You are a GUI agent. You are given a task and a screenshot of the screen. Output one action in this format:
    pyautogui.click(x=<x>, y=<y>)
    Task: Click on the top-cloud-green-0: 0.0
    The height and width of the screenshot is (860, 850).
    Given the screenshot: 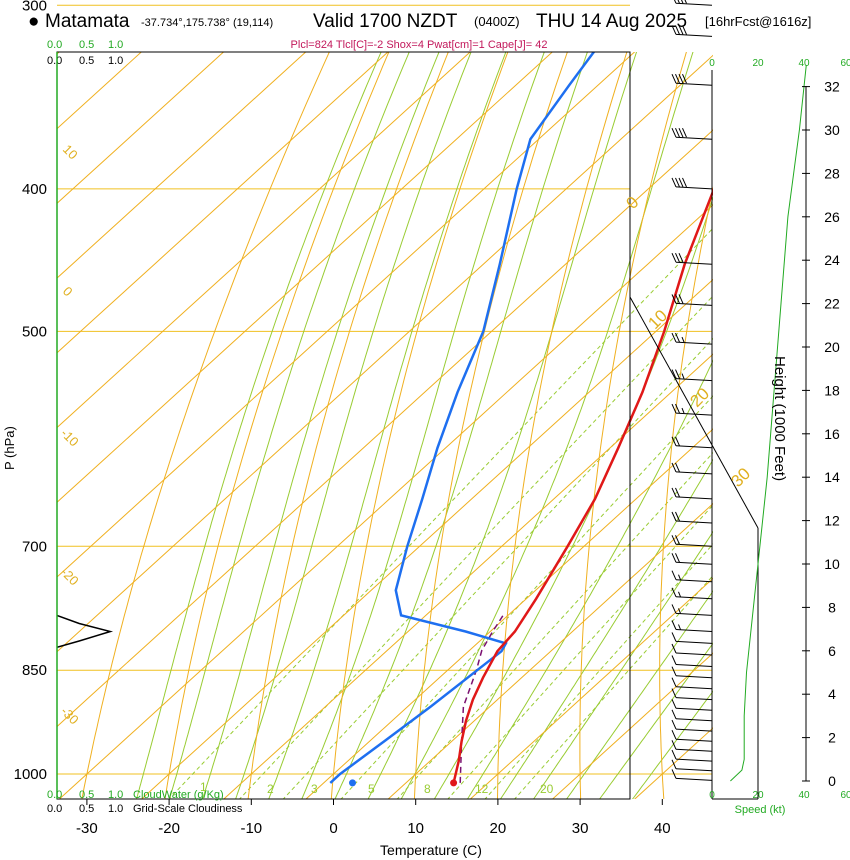 What is the action you would take?
    pyautogui.click(x=54, y=45)
    